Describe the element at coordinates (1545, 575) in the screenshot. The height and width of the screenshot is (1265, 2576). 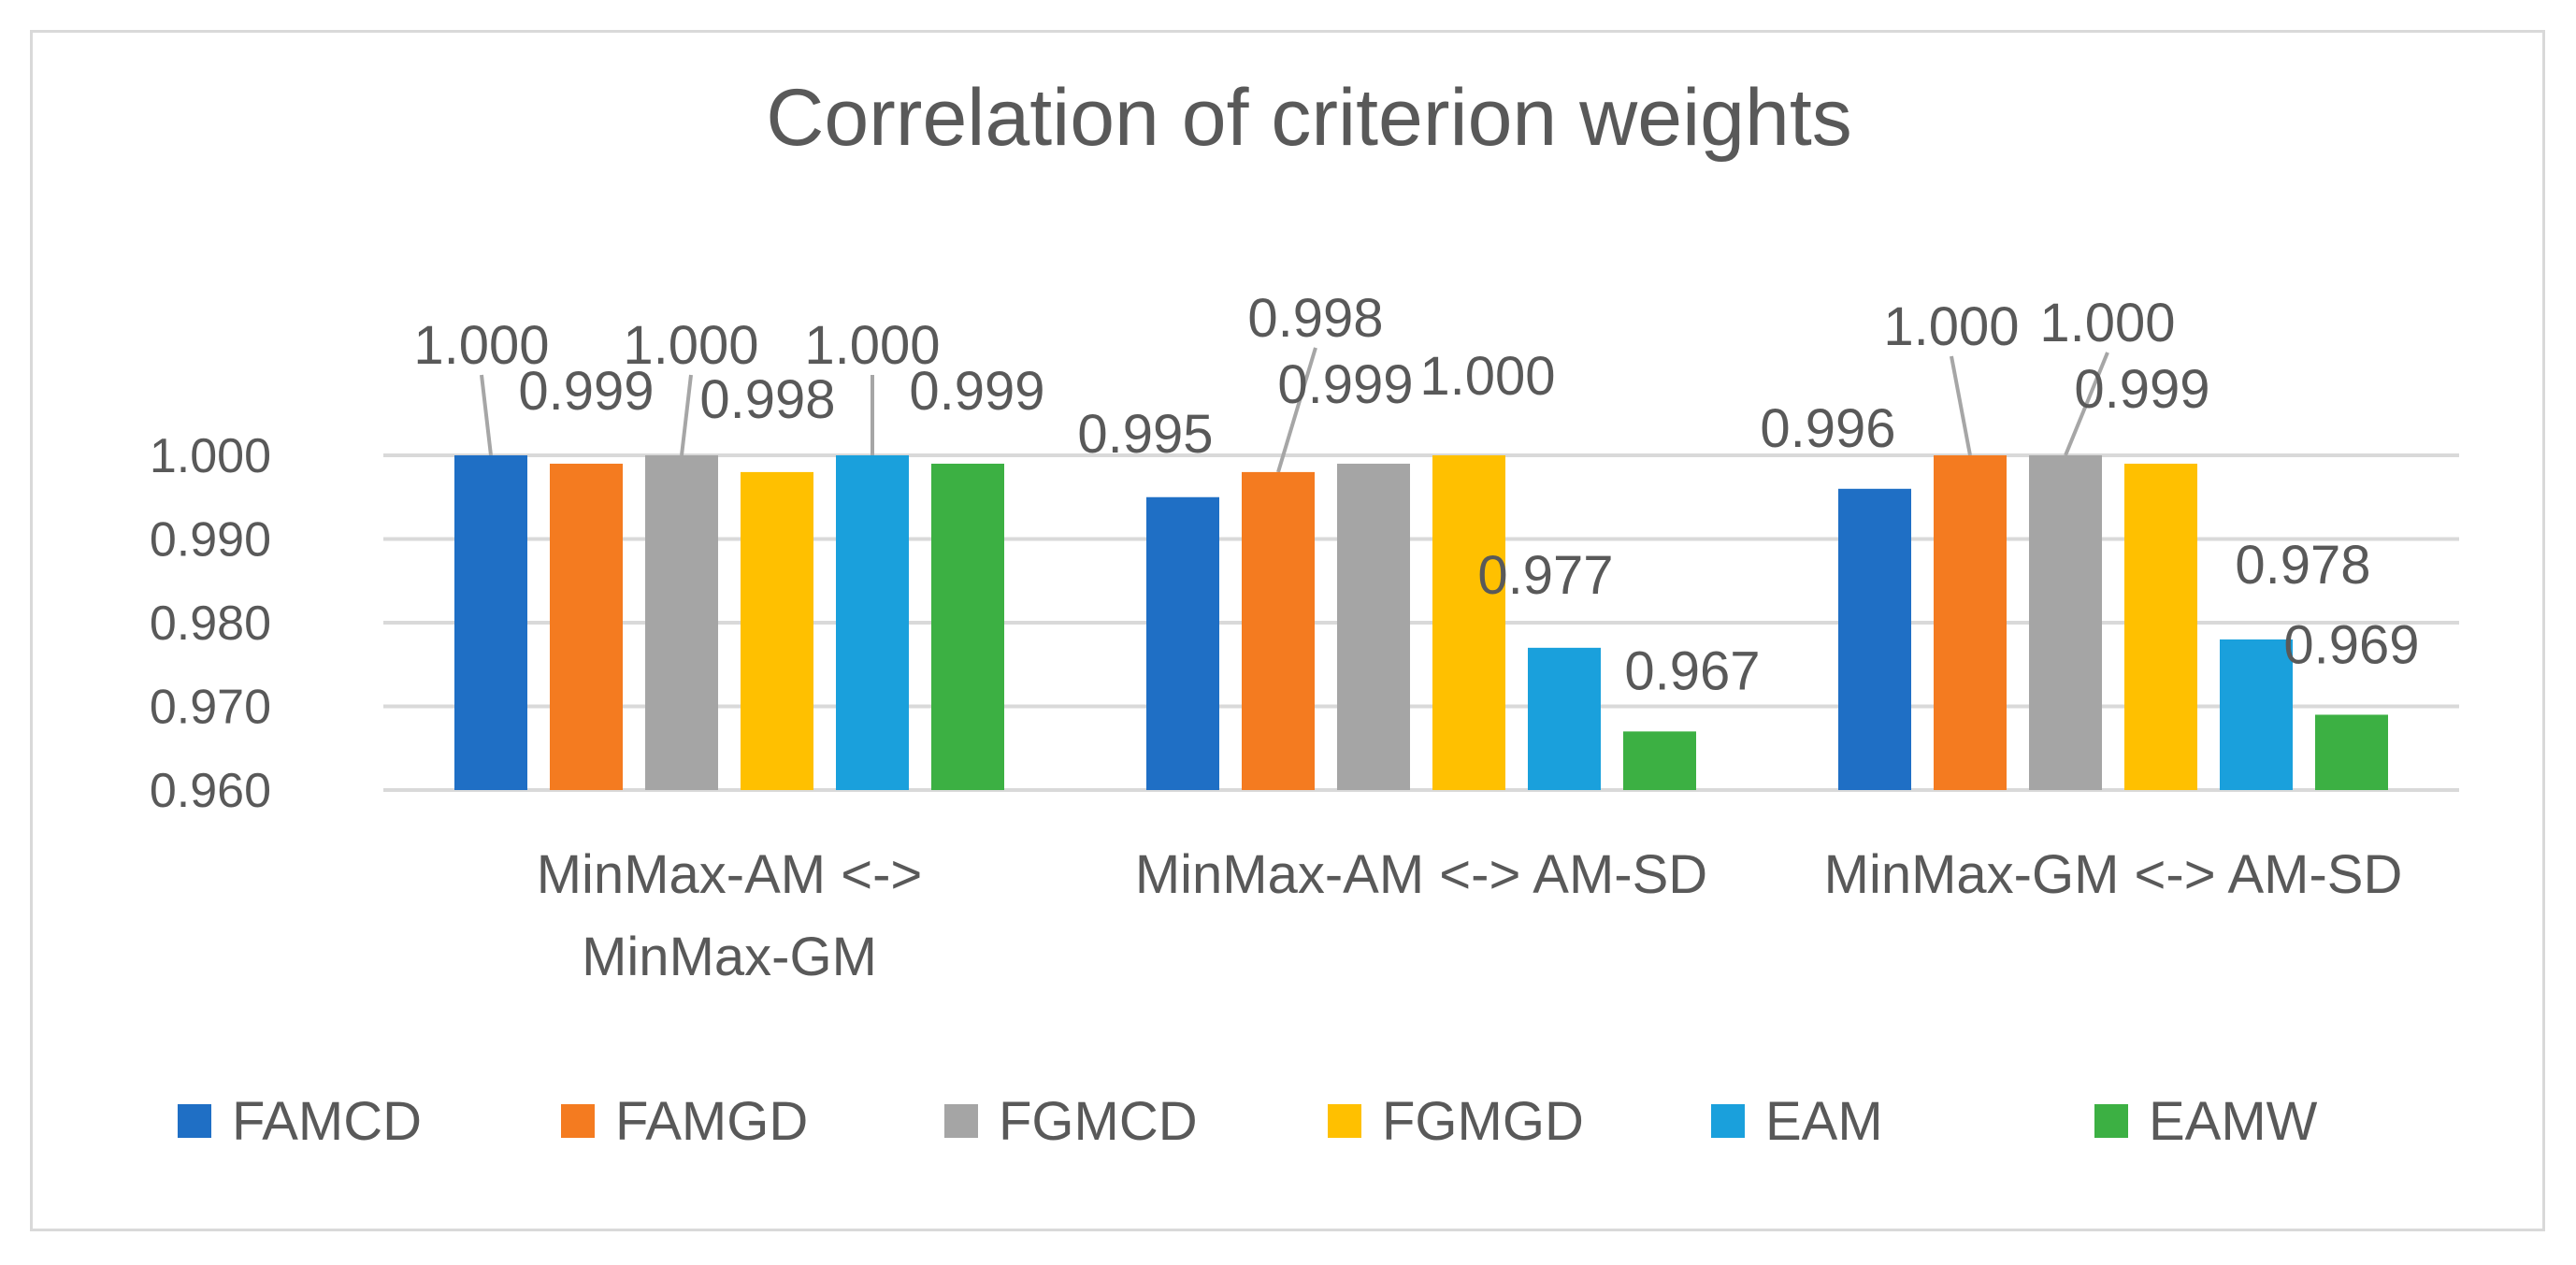
I see `data-label: 0.977` at that location.